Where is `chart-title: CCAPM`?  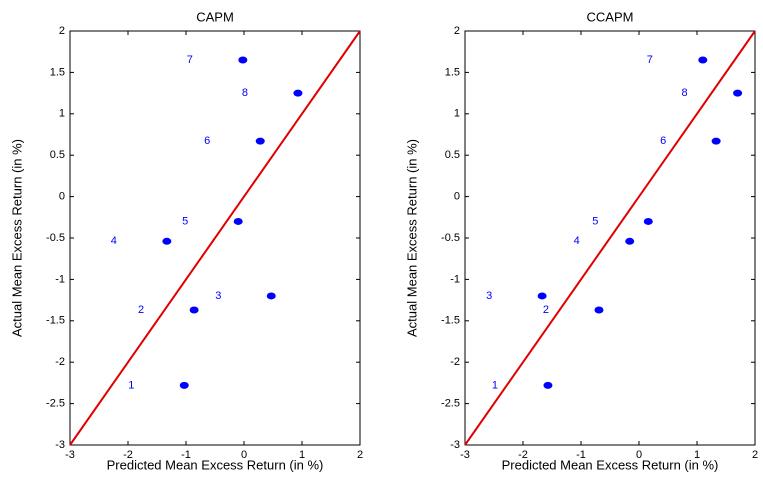
chart-title: CCAPM is located at coordinates (610, 16).